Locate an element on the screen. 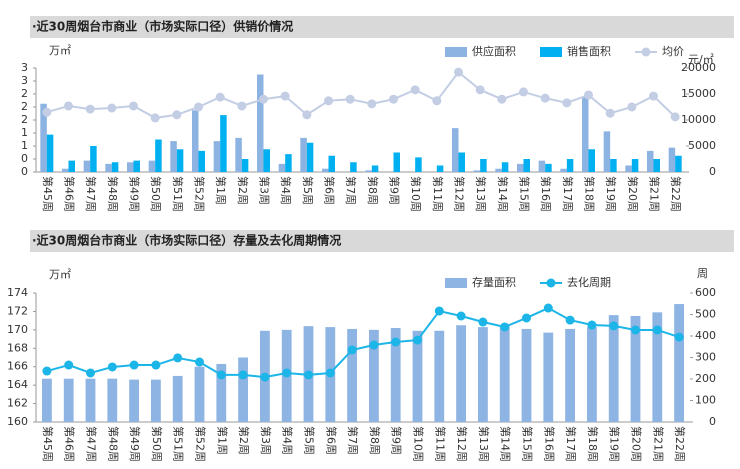 The height and width of the screenshot is (469, 740). y-tick-label: 2 is located at coordinates (24, 119).